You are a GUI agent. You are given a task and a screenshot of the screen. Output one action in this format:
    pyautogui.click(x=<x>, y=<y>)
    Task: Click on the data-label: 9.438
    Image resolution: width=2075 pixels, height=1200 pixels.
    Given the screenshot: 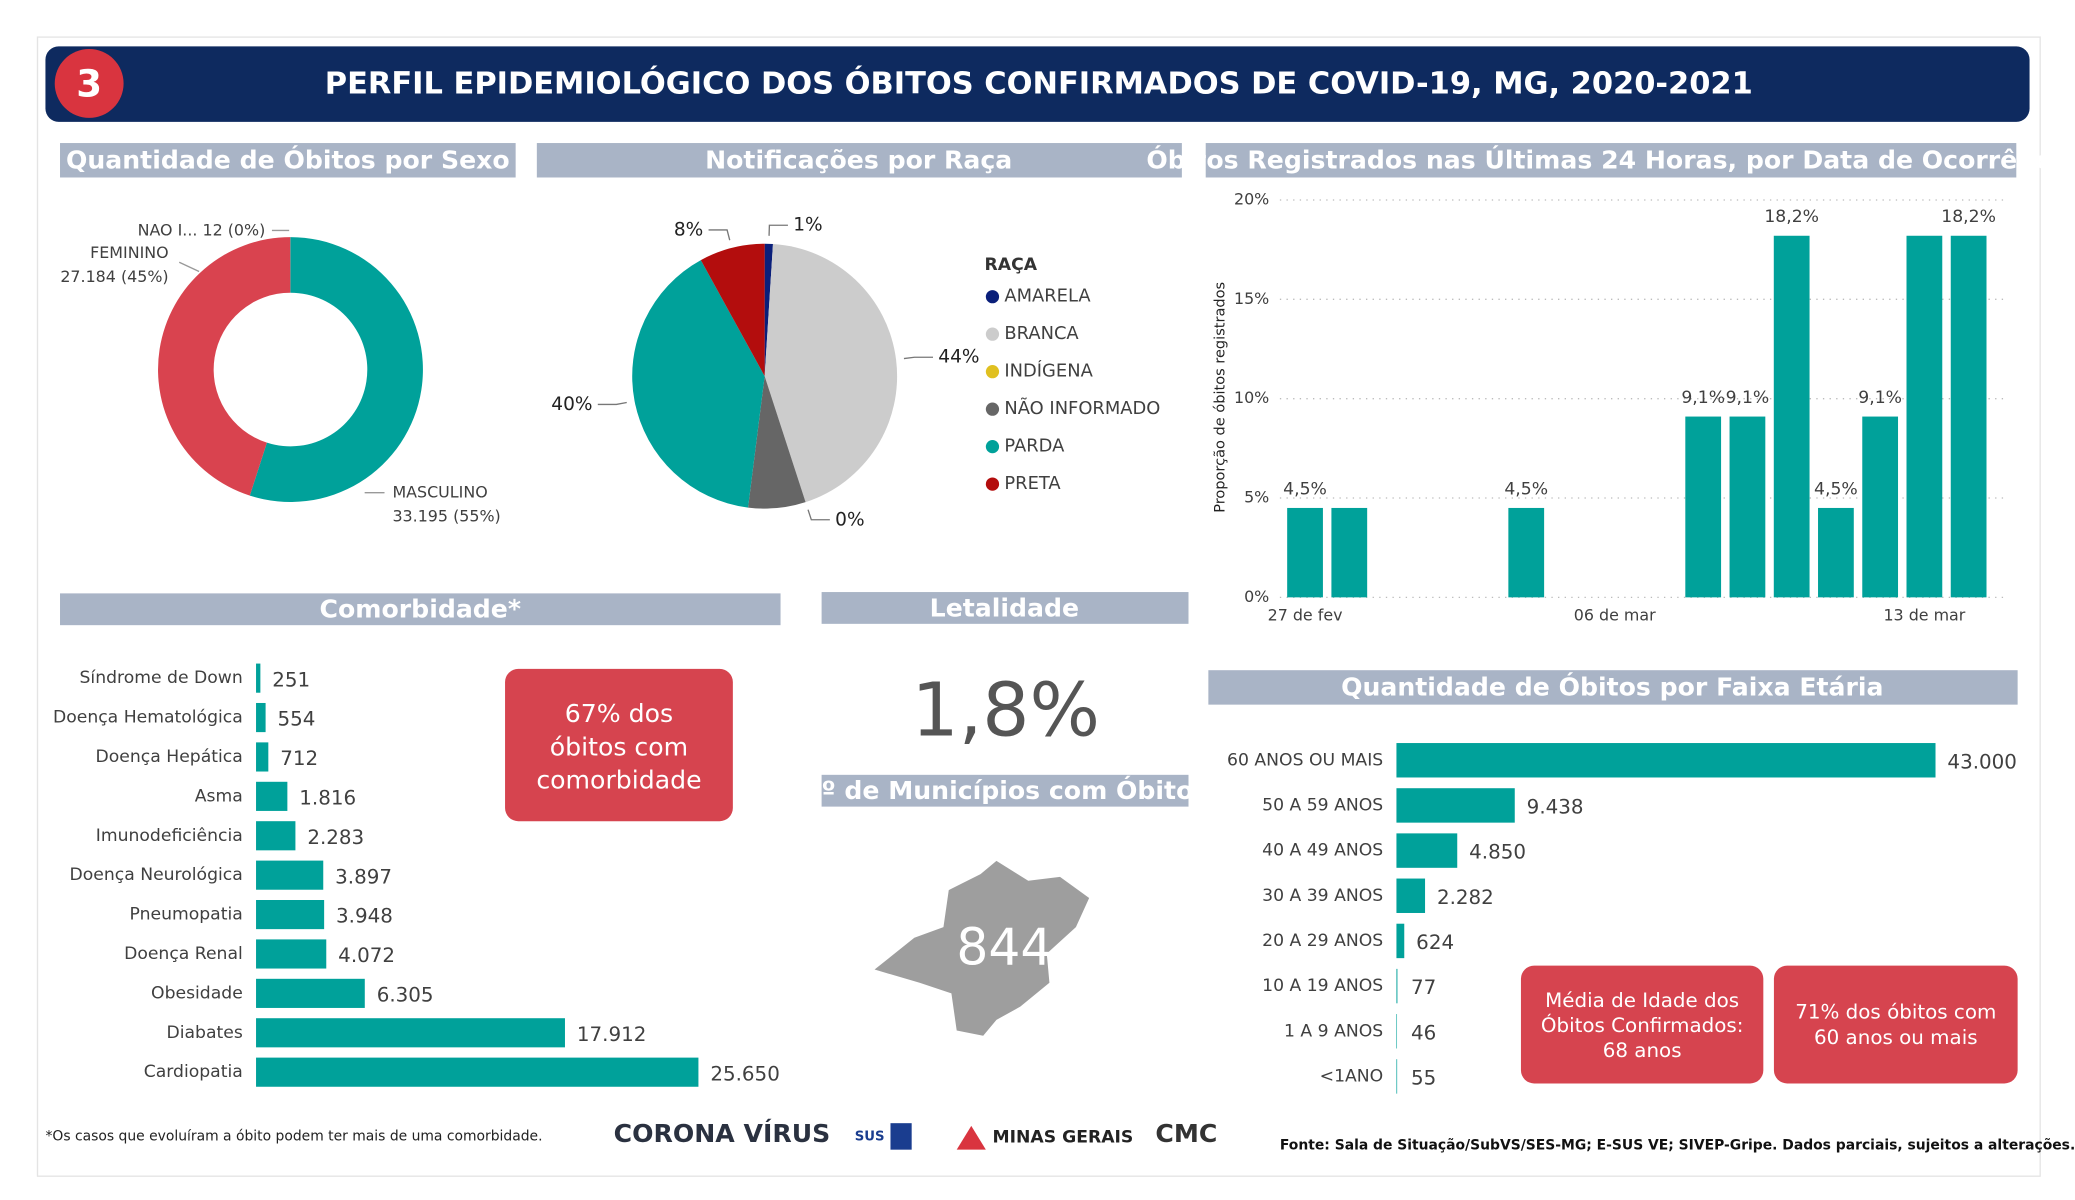 What is the action you would take?
    pyautogui.click(x=1555, y=807)
    